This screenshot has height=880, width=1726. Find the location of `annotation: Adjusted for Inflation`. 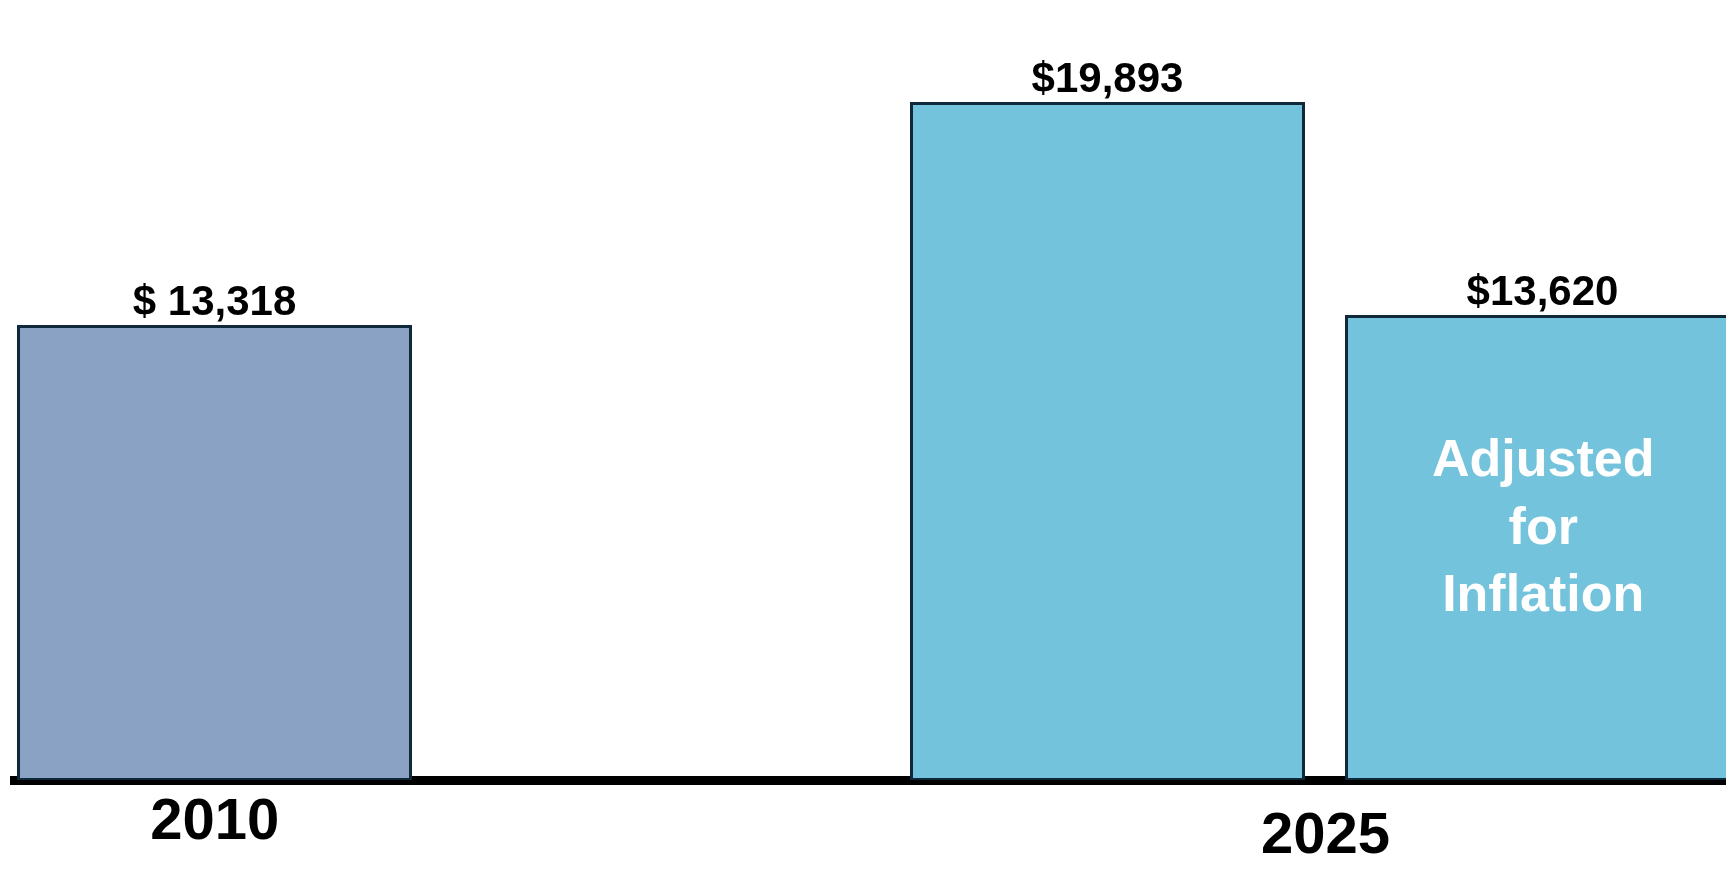

annotation: Adjusted for Inflation is located at coordinates (1543, 526).